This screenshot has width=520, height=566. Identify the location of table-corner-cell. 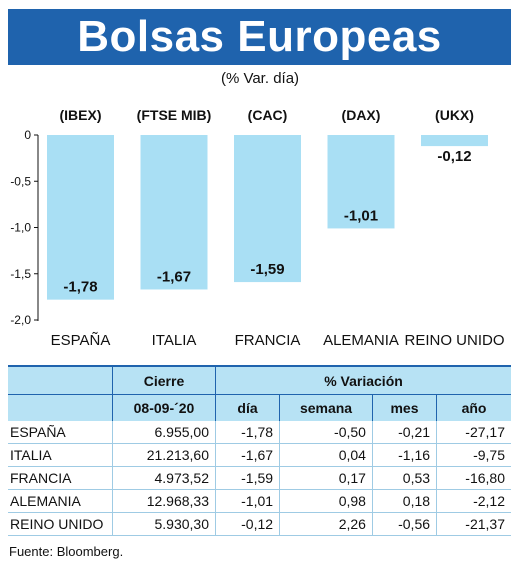
(60, 380).